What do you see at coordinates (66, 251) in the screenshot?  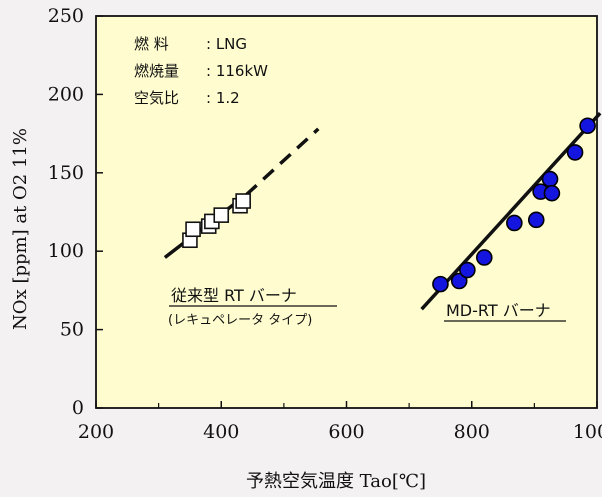 I see `y-tick-label: 100` at bounding box center [66, 251].